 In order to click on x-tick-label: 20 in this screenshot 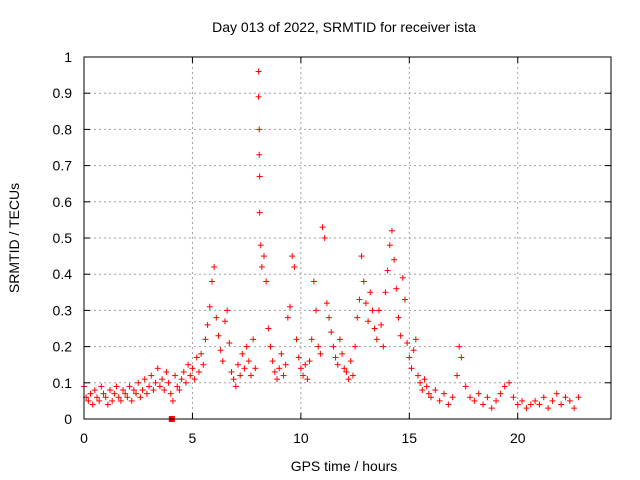, I will do `click(518, 438)`.